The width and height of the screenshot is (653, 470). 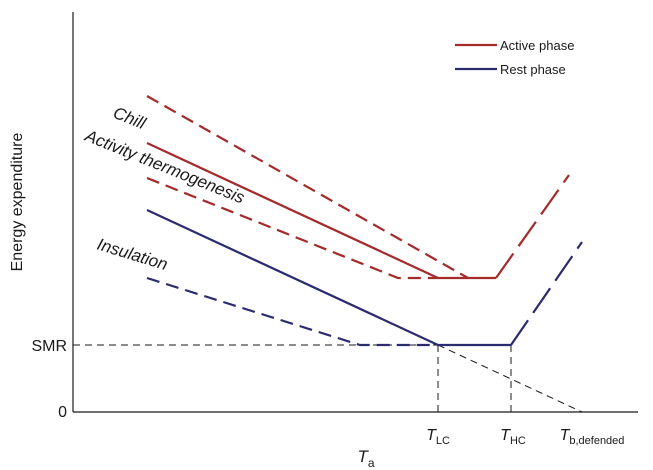 I want to click on x-tick-thc-sub: HC, so click(x=518, y=441).